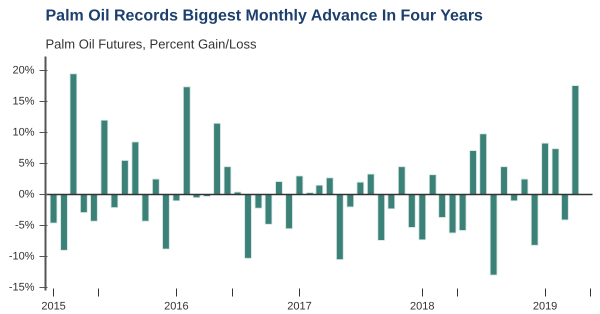 Image resolution: width=600 pixels, height=314 pixels. Describe the element at coordinates (422, 306) in the screenshot. I see `x-tick-label: 2018` at that location.